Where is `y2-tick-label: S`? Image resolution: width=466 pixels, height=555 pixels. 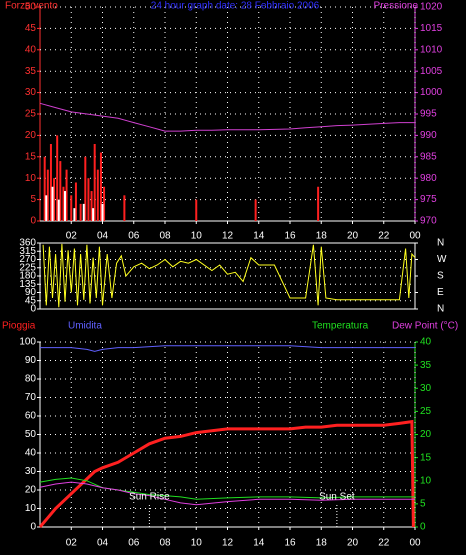
y2-tick-label: S is located at coordinates (440, 276).